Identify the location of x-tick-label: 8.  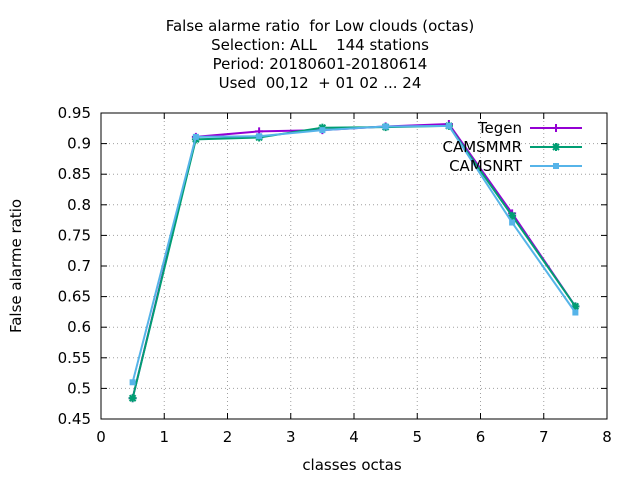
(607, 437).